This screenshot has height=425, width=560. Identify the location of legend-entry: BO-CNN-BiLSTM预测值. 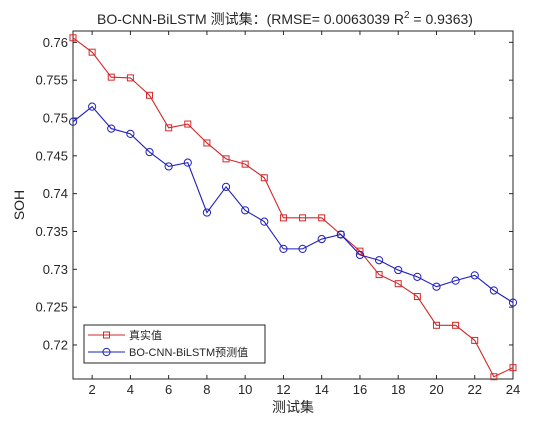
(168, 352).